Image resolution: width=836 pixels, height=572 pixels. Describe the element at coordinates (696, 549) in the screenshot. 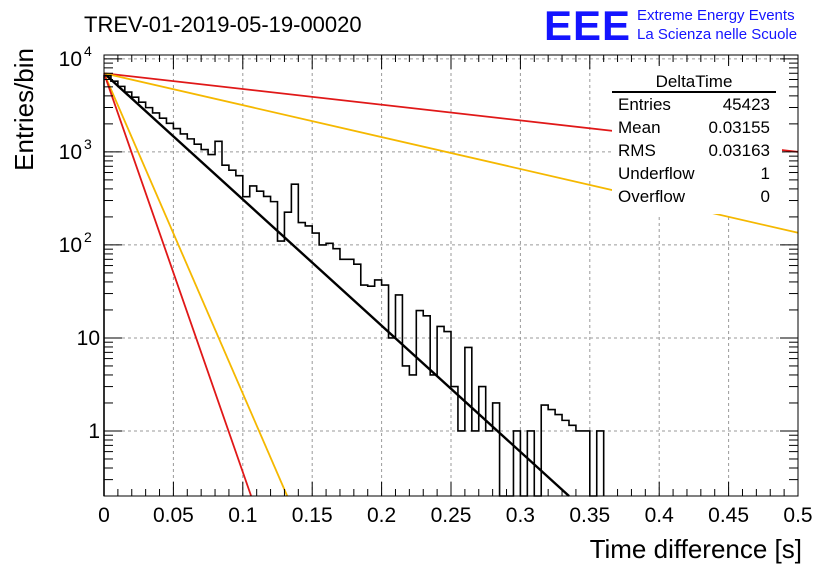

I see `x-axis-title: Time difference [s]` at that location.